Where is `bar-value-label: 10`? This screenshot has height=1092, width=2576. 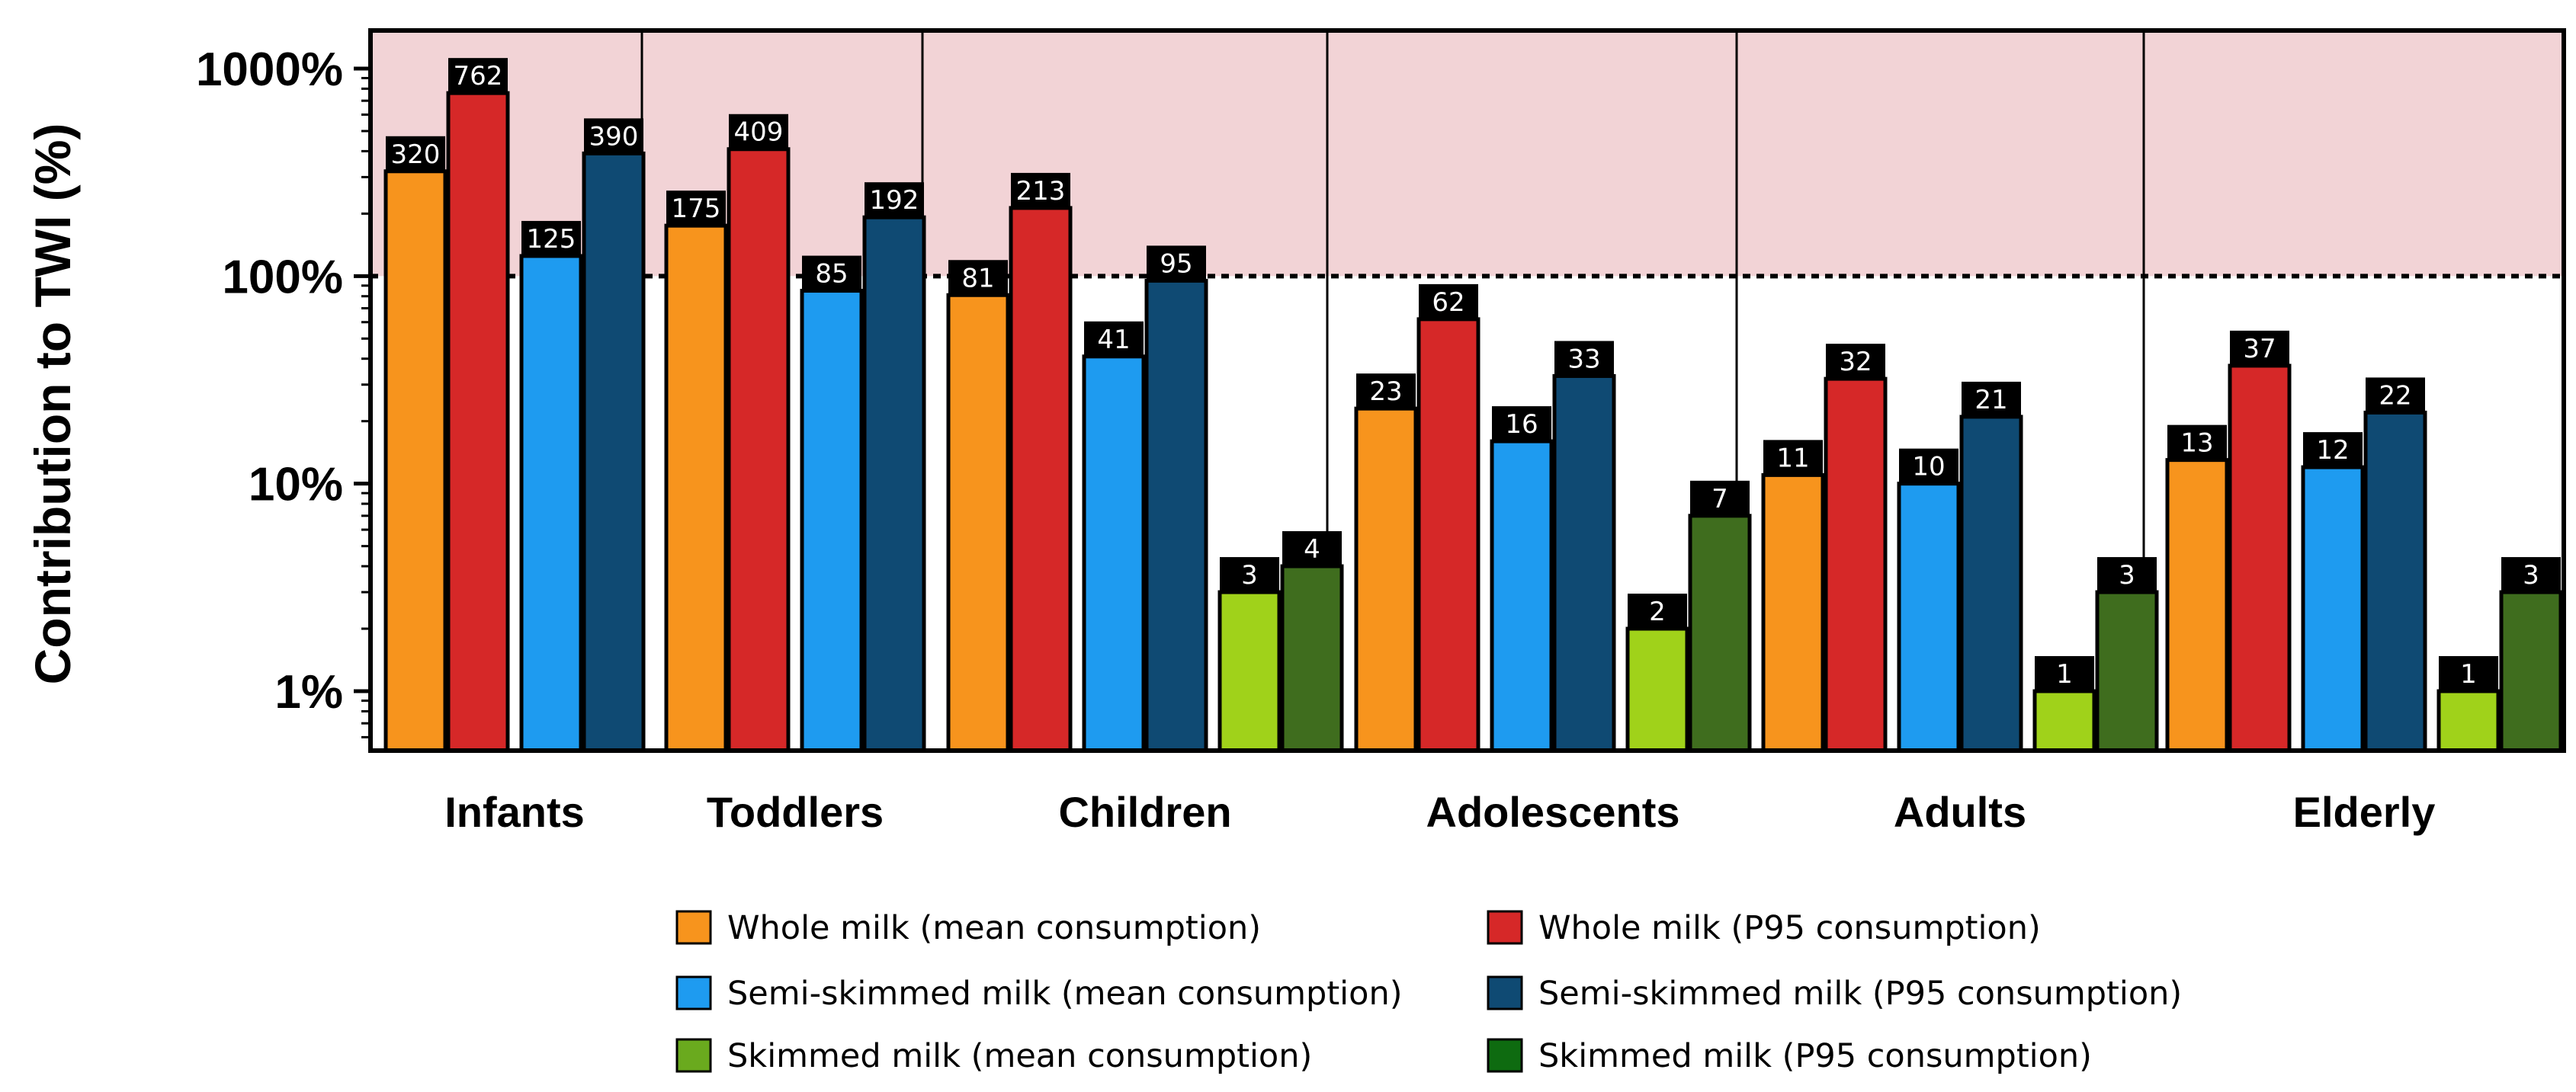
bar-value-label: 10 is located at coordinates (1928, 467).